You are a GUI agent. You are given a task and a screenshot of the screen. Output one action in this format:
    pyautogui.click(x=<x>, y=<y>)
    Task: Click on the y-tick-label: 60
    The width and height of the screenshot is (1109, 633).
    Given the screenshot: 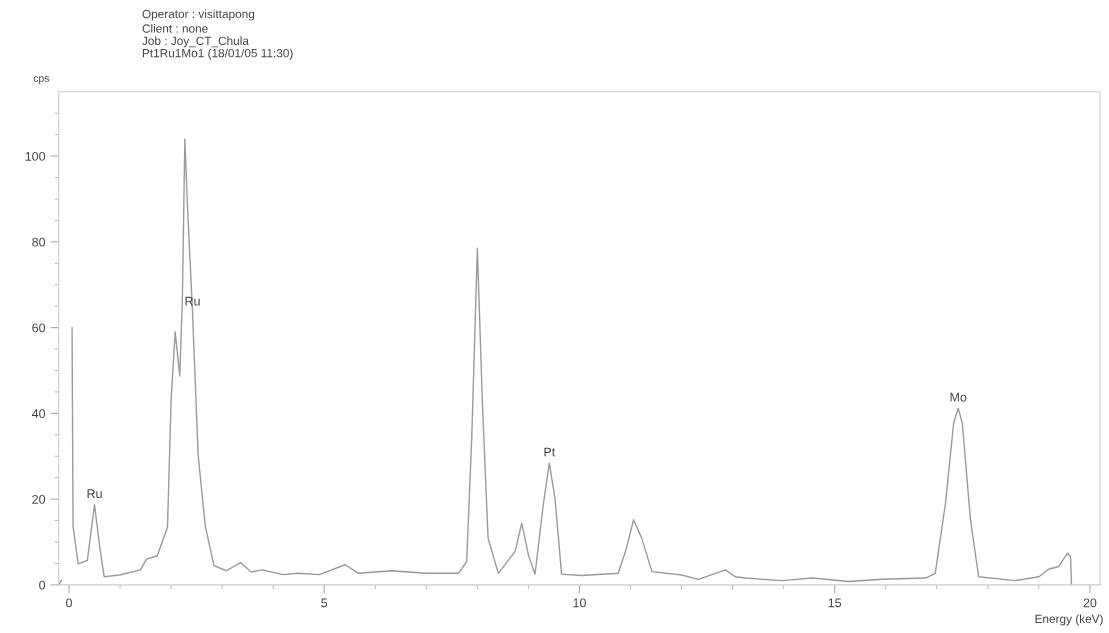 What is the action you would take?
    pyautogui.click(x=39, y=328)
    